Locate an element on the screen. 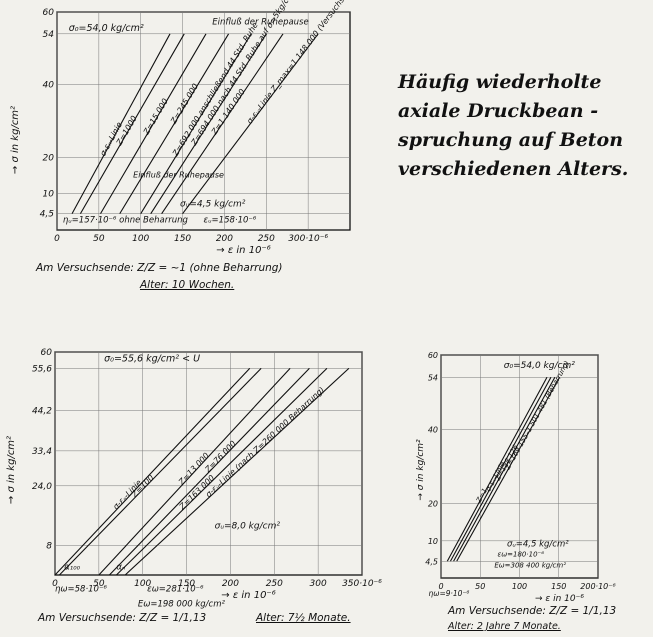  c1-y-tick-label: 54 is located at coordinates (49, 35).